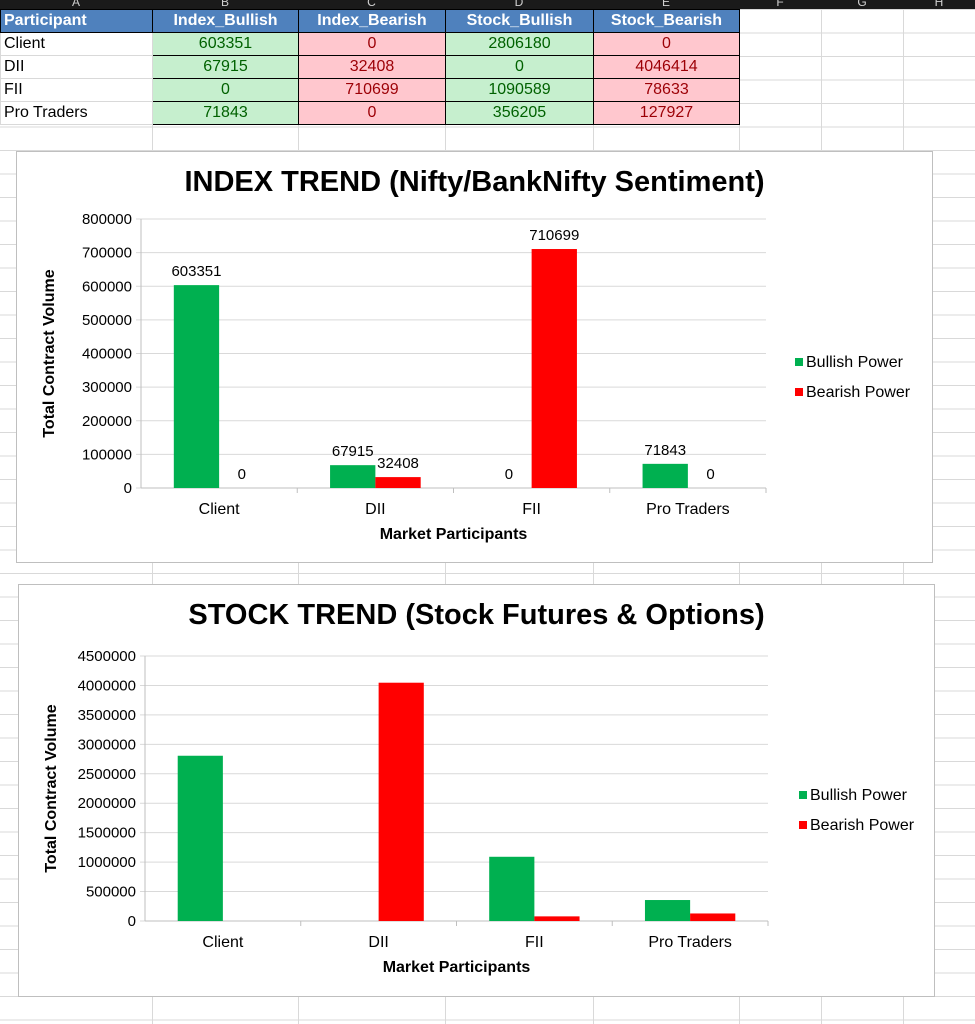 Image resolution: width=975 pixels, height=1024 pixels. I want to click on header-cell-index-bearish: Index_Bearish, so click(372, 21).